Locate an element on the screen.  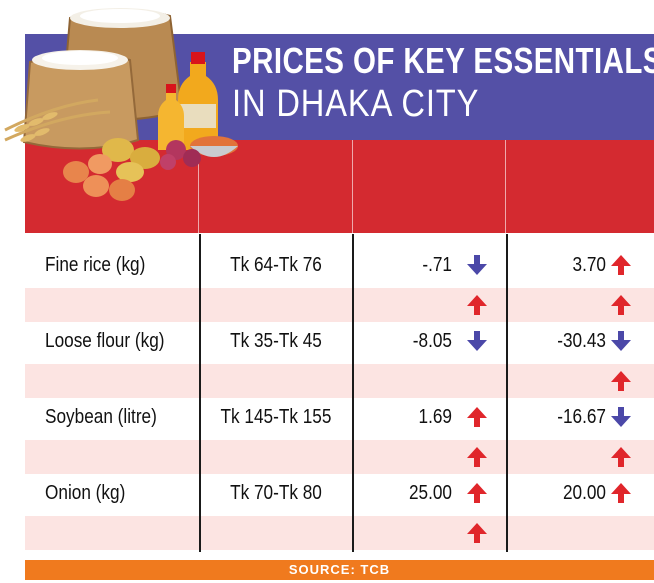
price-range: Tk 70-Tk 80 is located at coordinates (276, 493).